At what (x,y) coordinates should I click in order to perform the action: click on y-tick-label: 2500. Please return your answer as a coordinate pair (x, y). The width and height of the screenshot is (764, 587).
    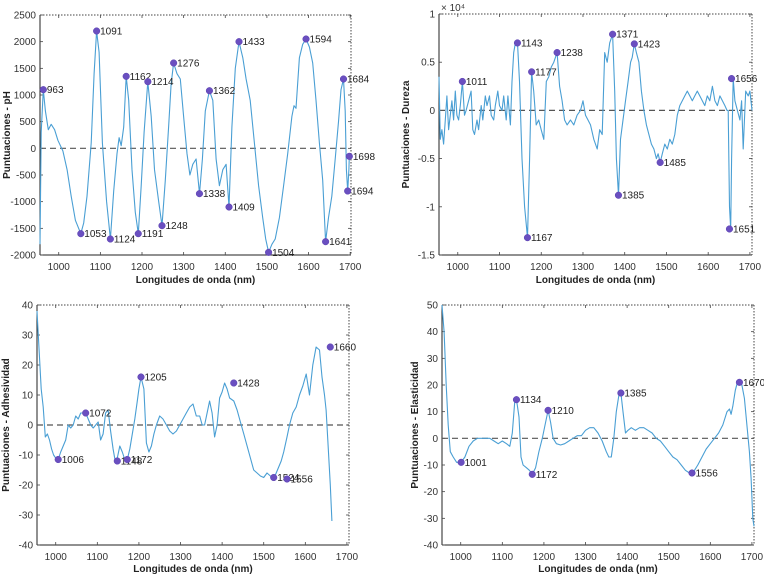
    Looking at the image, I should click on (25, 16).